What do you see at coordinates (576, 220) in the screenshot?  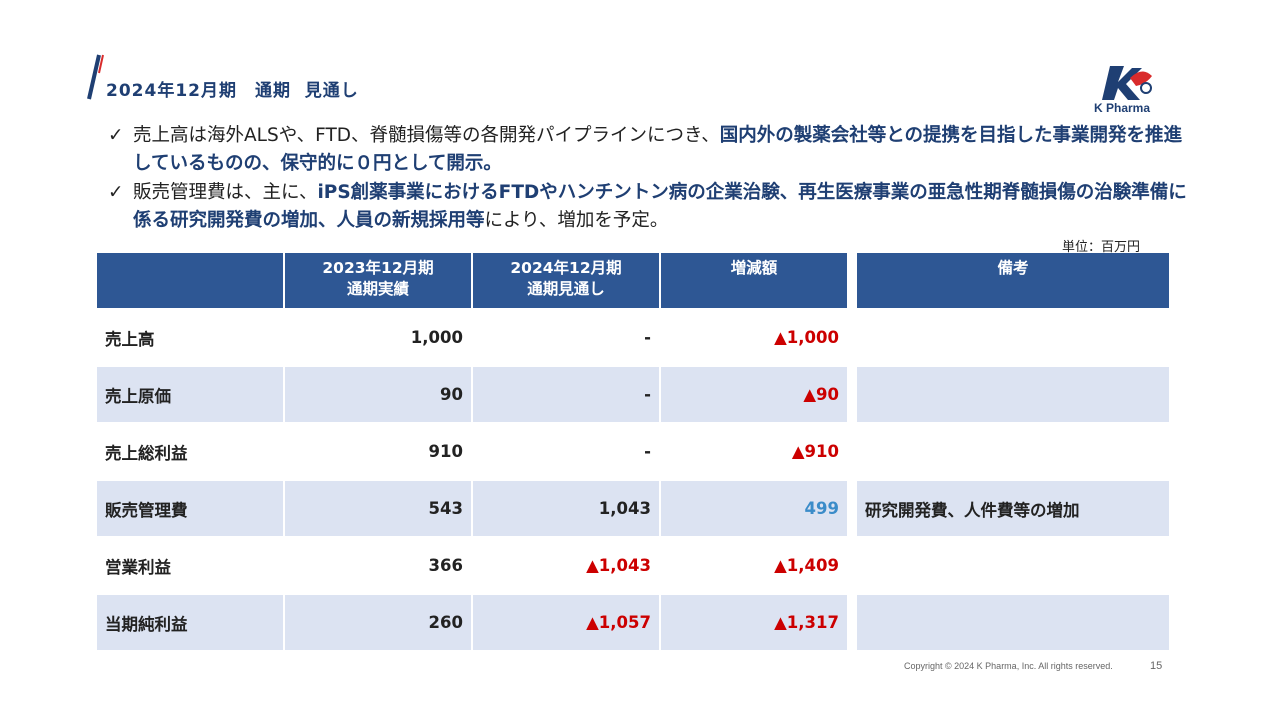 I see `bullet-text: により、増加を予定。` at bounding box center [576, 220].